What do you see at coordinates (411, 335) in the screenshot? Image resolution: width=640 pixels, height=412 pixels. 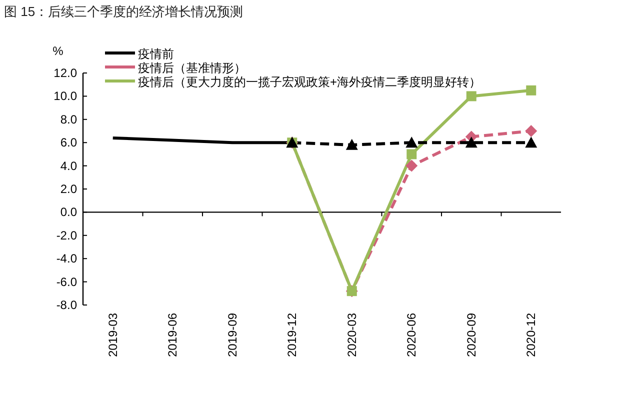 I see `x-tick-label: 2020-06` at bounding box center [411, 335].